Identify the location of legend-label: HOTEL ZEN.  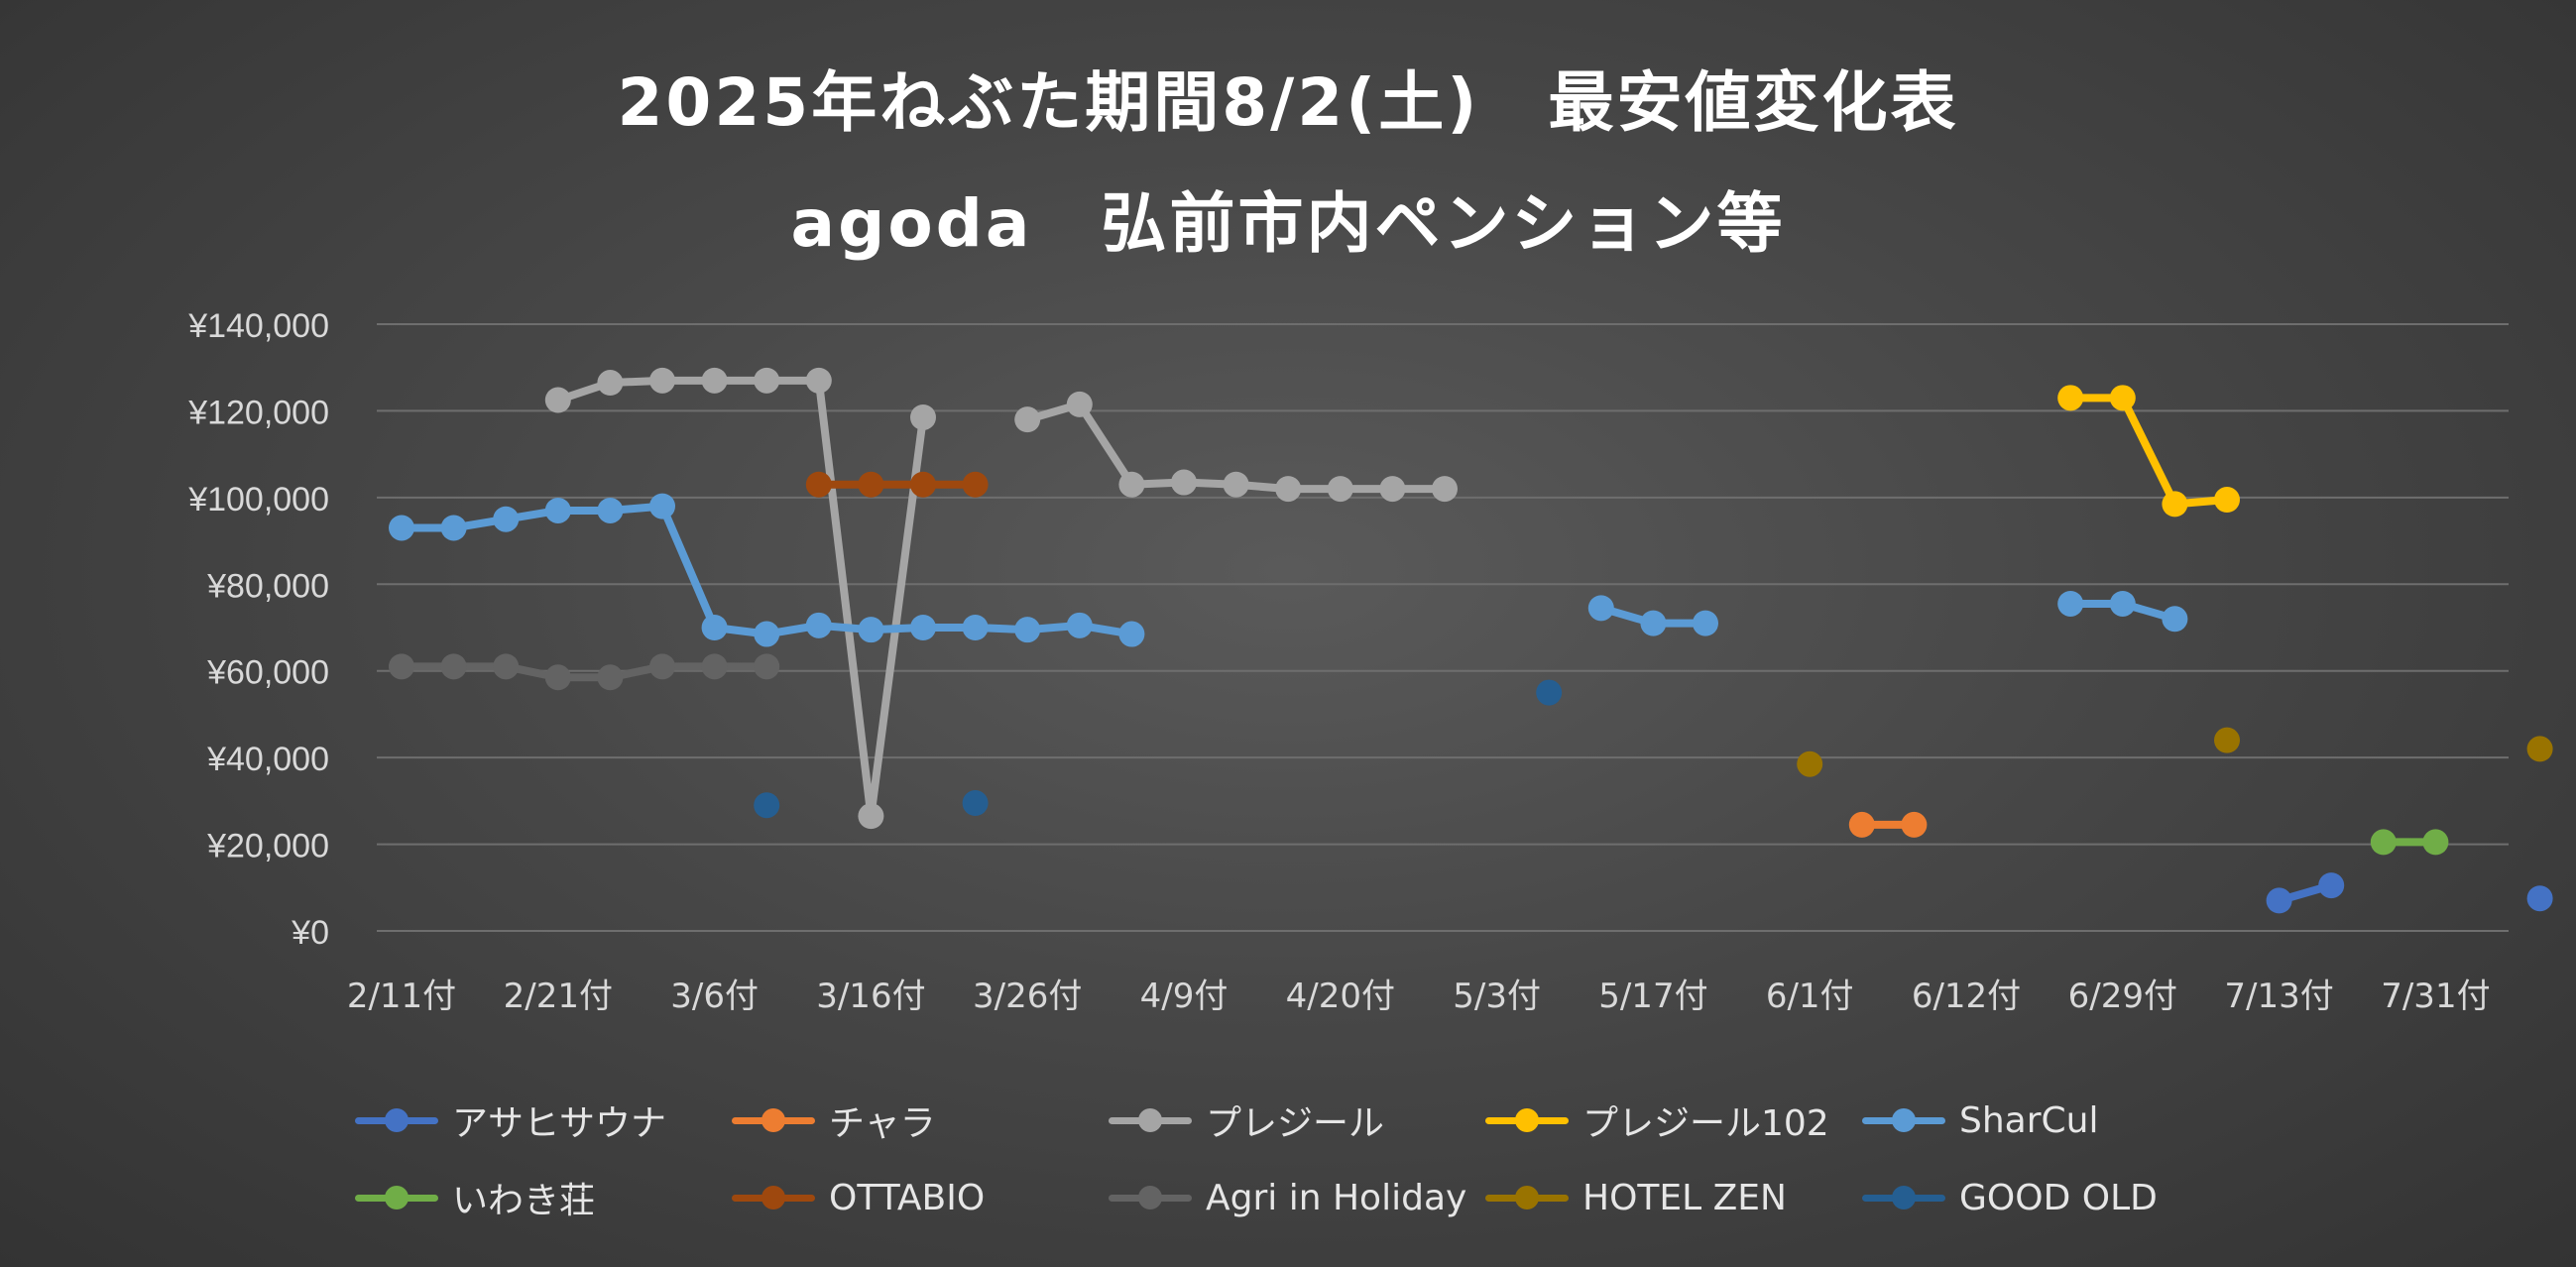
(1684, 1197).